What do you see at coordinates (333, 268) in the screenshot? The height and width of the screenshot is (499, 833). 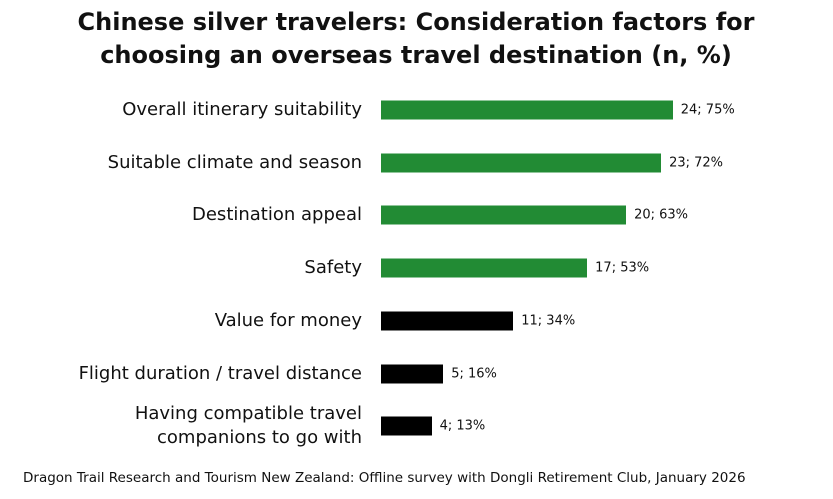 I see `category-label: Safety` at bounding box center [333, 268].